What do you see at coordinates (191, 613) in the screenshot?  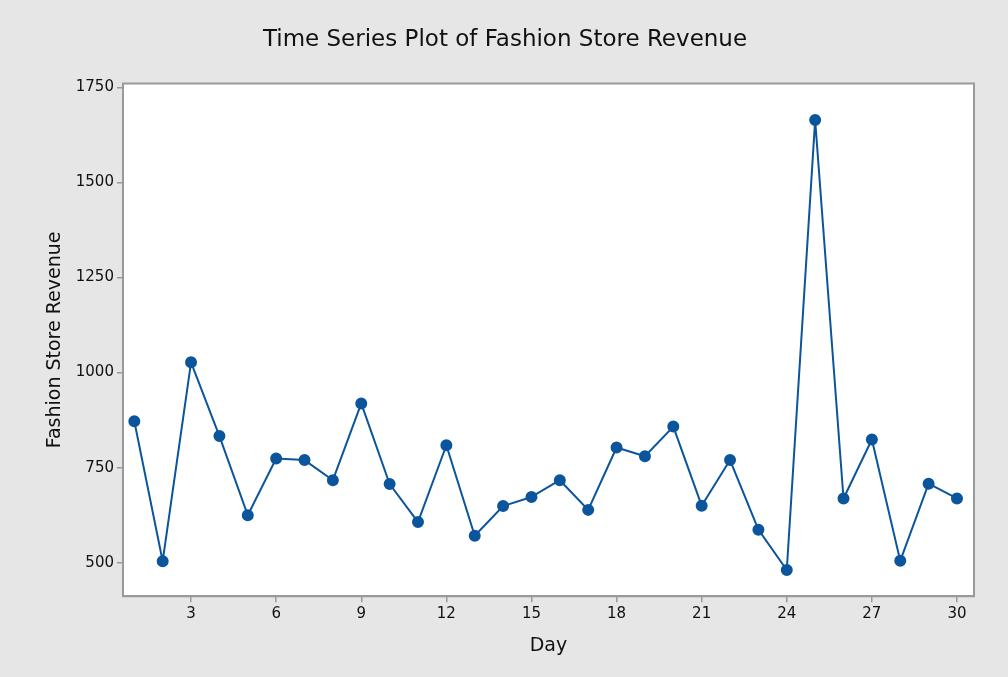 I see `x-tick-label: 3` at bounding box center [191, 613].